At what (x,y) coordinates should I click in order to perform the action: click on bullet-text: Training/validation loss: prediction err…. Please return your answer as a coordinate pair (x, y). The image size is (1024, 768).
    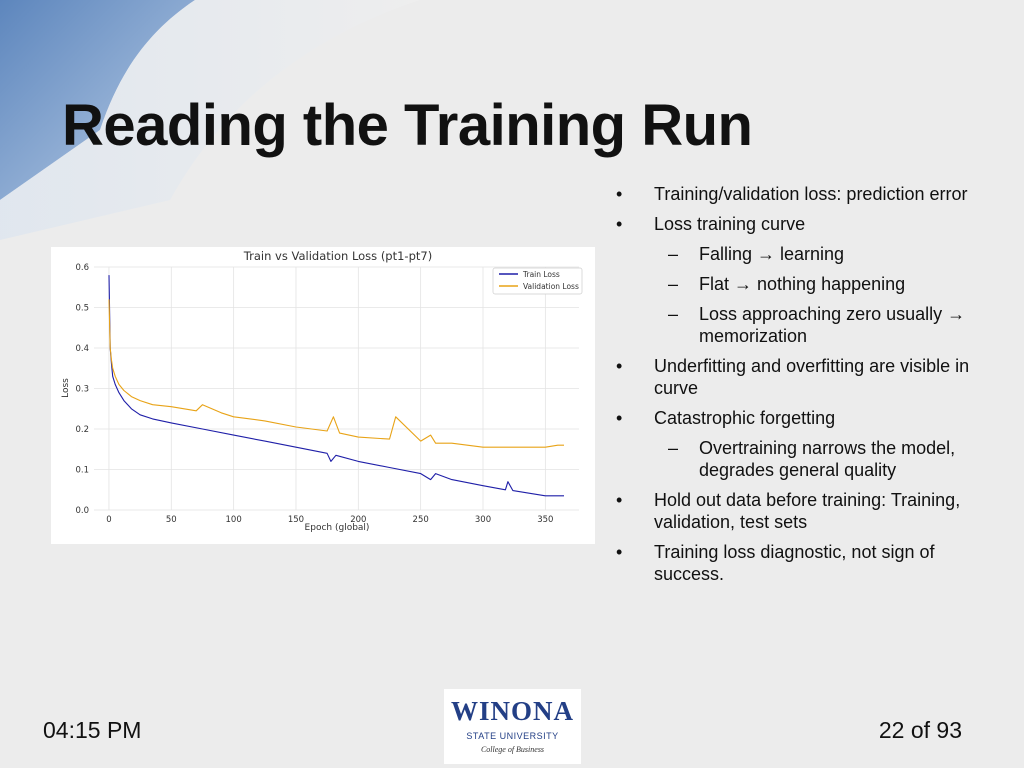
    Looking at the image, I should click on (811, 194).